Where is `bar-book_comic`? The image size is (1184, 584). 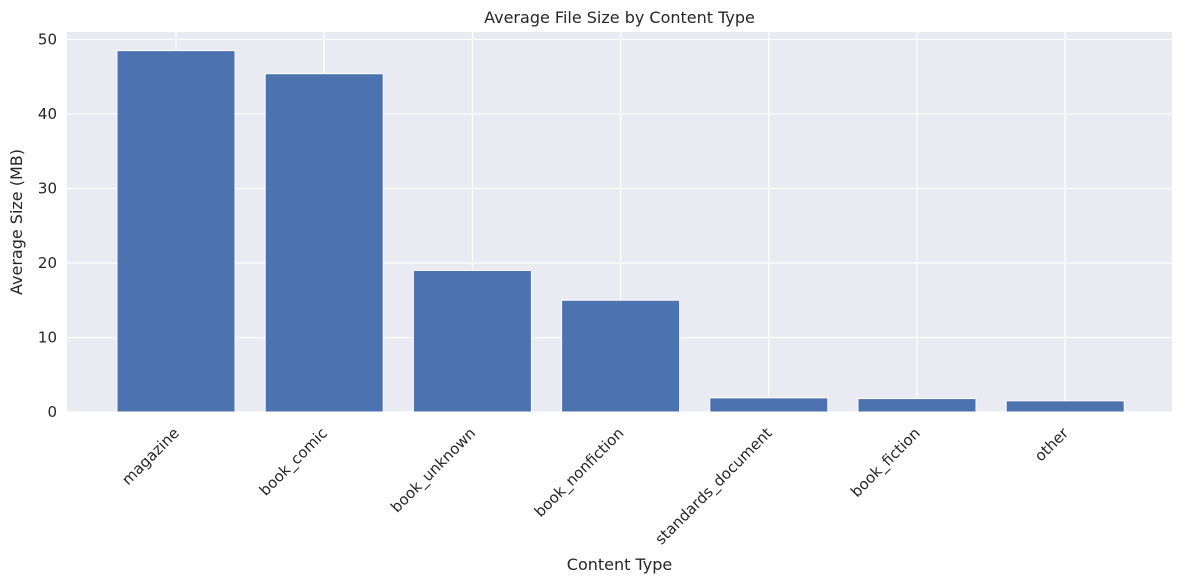
bar-book_comic is located at coordinates (324, 243).